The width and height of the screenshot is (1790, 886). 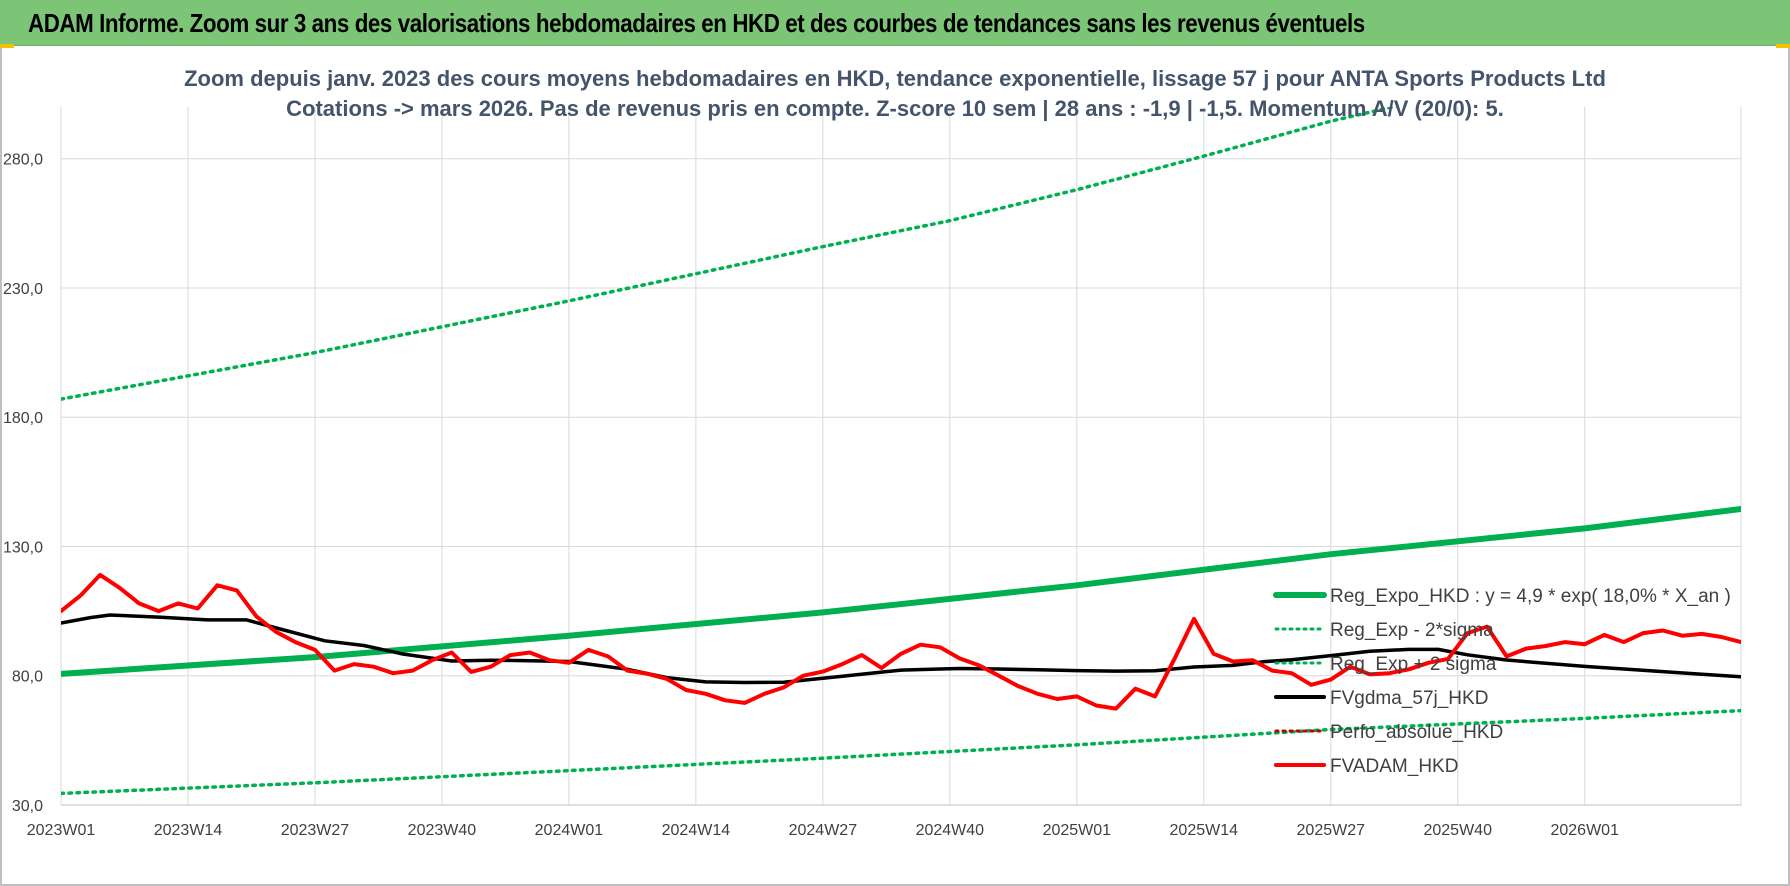 I want to click on legend-label: FVADAM_HKD, so click(x=1394, y=766).